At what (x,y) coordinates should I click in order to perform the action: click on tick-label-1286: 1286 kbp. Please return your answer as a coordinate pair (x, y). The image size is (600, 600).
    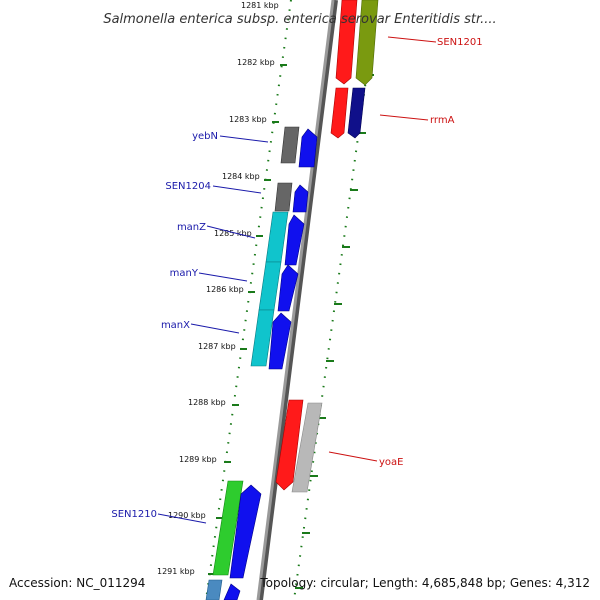
    Looking at the image, I should click on (225, 289).